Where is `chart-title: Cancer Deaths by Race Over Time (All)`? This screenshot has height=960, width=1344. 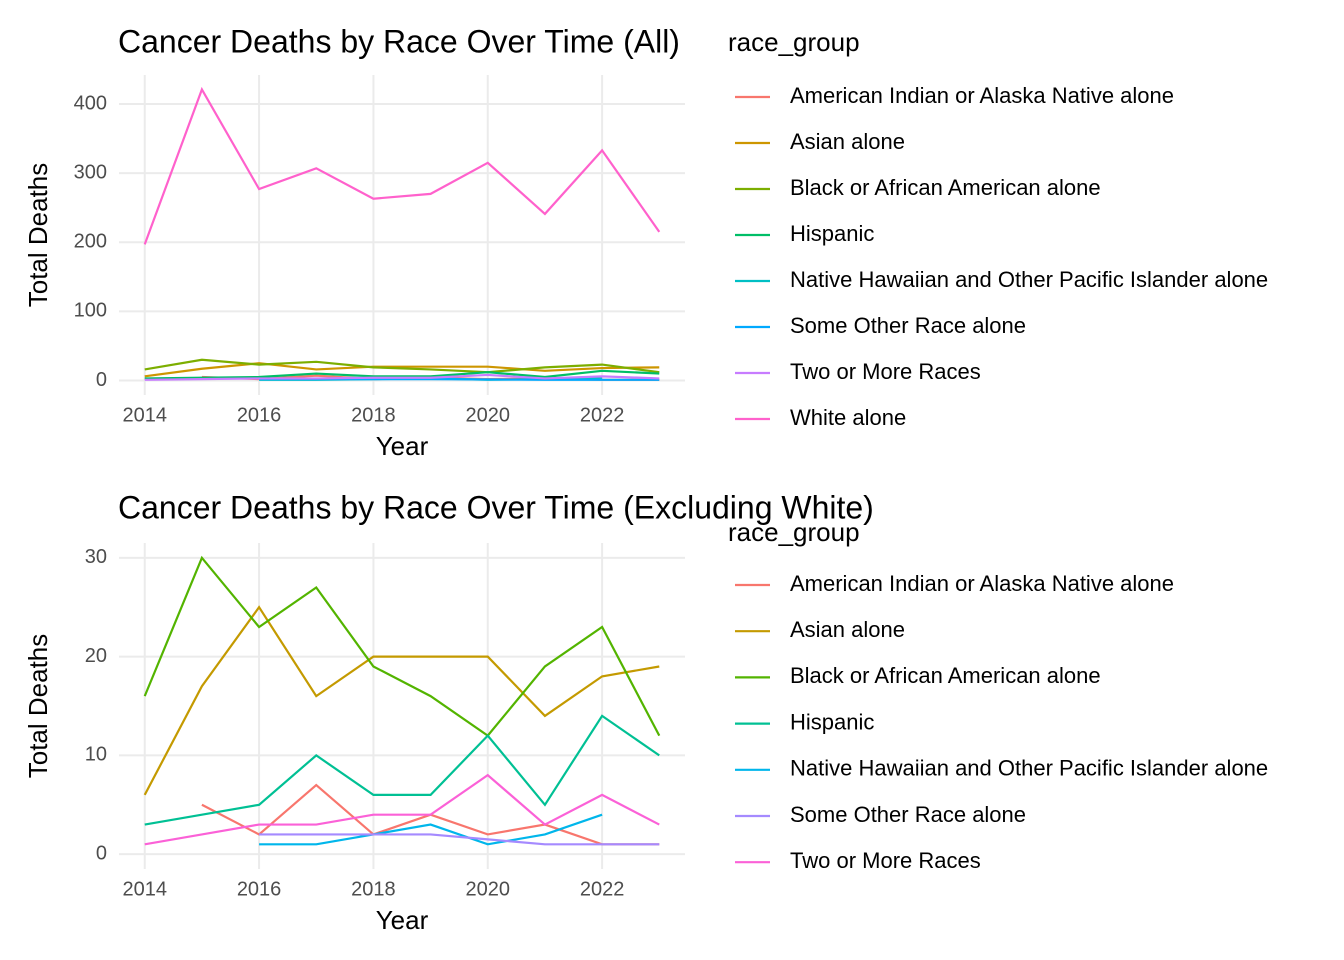 chart-title: Cancer Deaths by Race Over Time (All) is located at coordinates (399, 41).